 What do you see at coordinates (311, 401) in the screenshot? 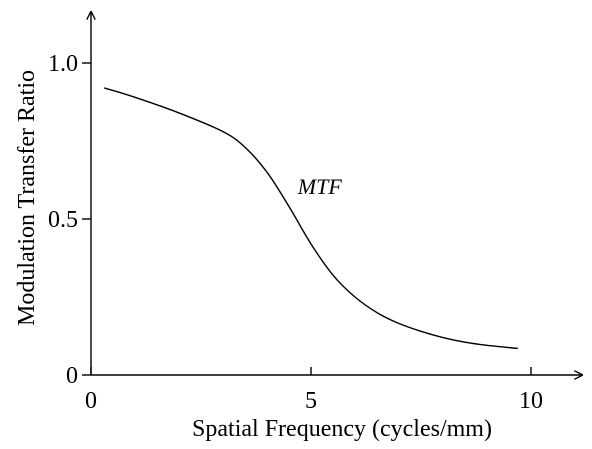
I see `x-tick-label: 5` at bounding box center [311, 401].